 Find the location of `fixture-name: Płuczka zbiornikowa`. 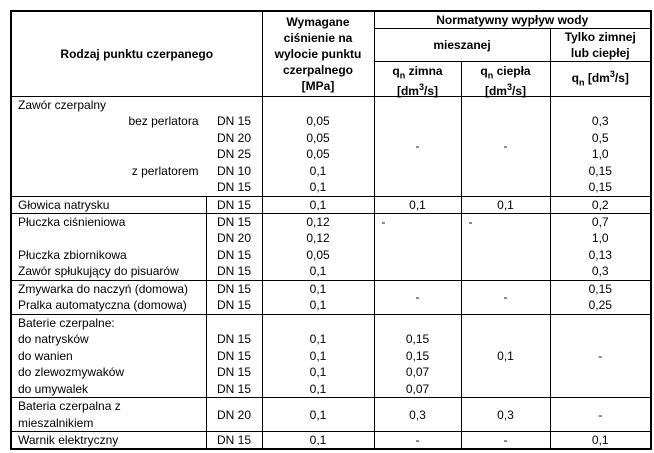

fixture-name: Płuczka zbiornikowa is located at coordinates (72, 254).